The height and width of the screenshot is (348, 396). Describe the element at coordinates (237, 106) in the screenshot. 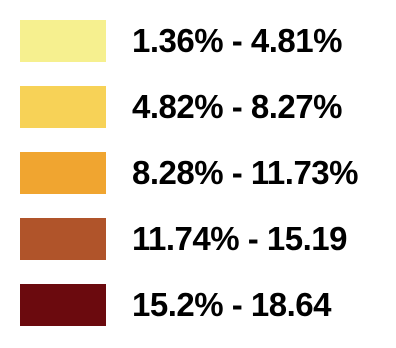

I see `legend-label: 4.82% - 8.27%` at that location.